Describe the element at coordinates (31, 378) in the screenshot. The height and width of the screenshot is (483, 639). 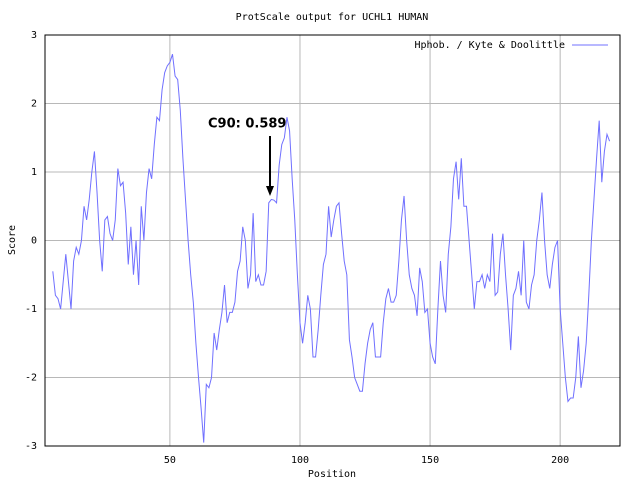
I see `y-tick-label: -2` at that location.